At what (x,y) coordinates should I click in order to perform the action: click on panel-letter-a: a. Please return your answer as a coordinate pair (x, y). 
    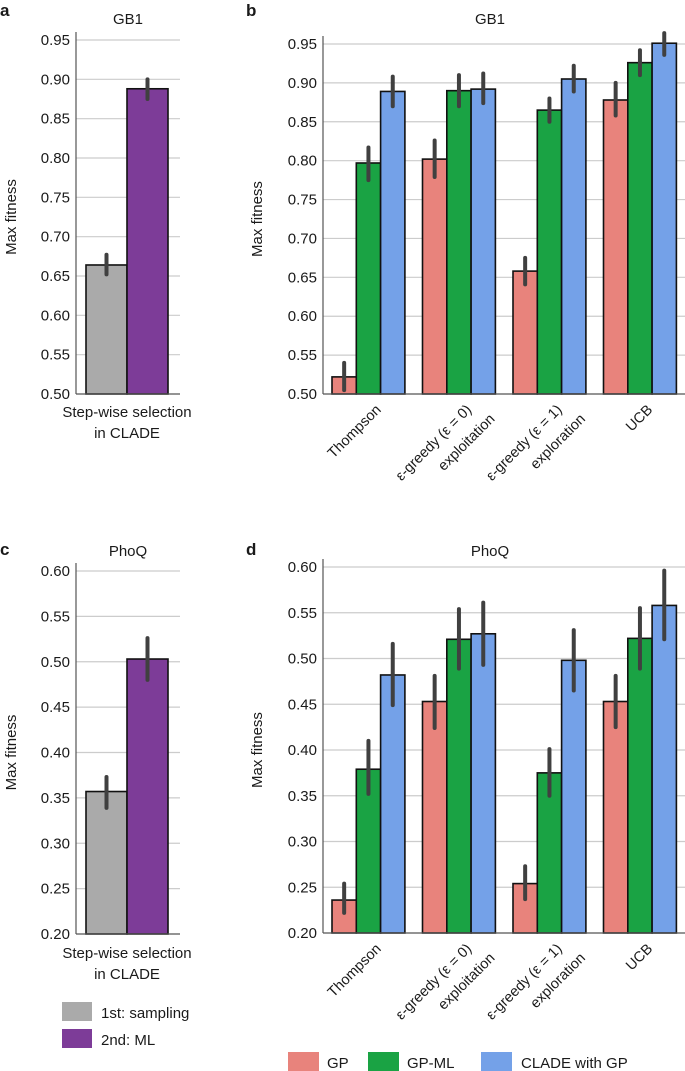
    Looking at the image, I should click on (5, 10).